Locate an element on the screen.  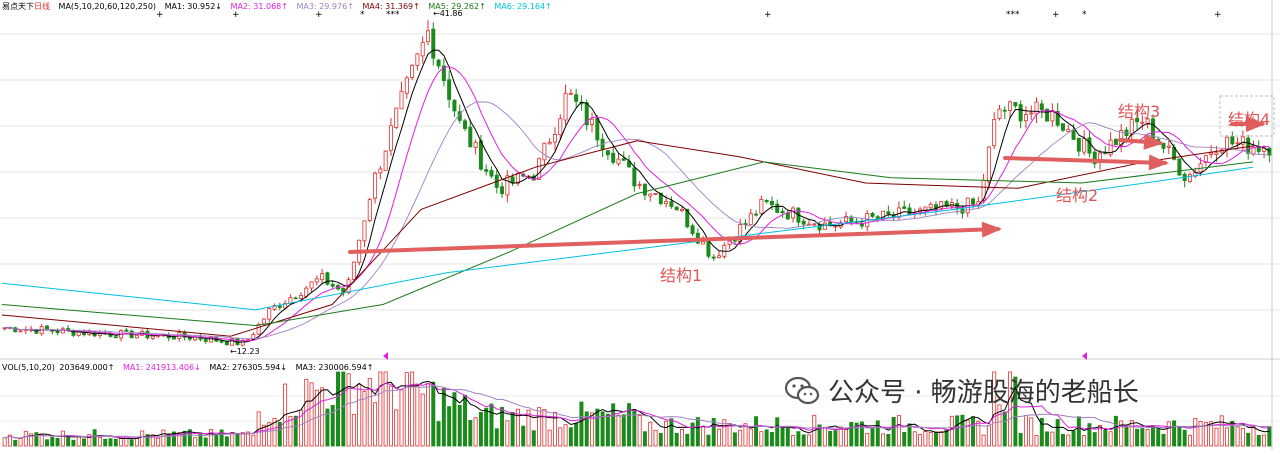
structure-4-box is located at coordinates (1247, 116).